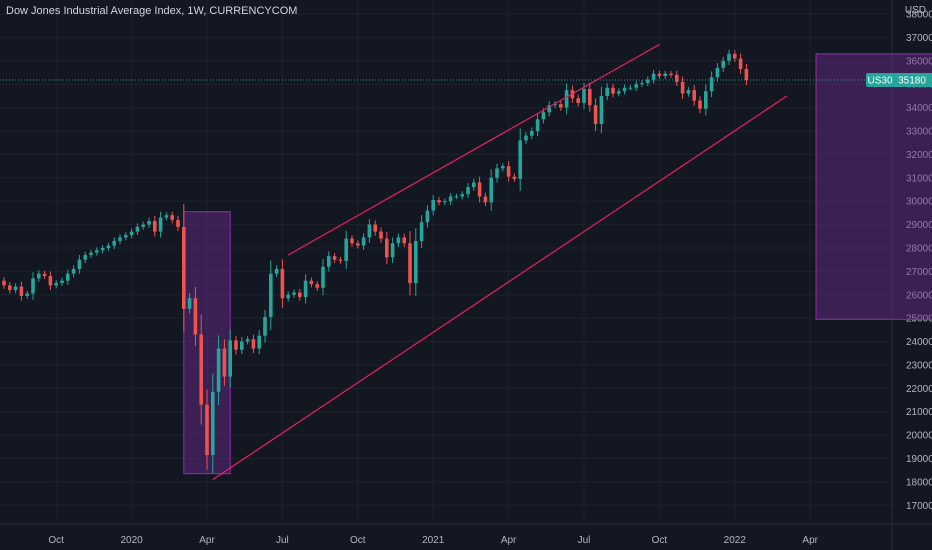 The width and height of the screenshot is (932, 550). I want to click on highlight-rectangle, so click(873, 186).